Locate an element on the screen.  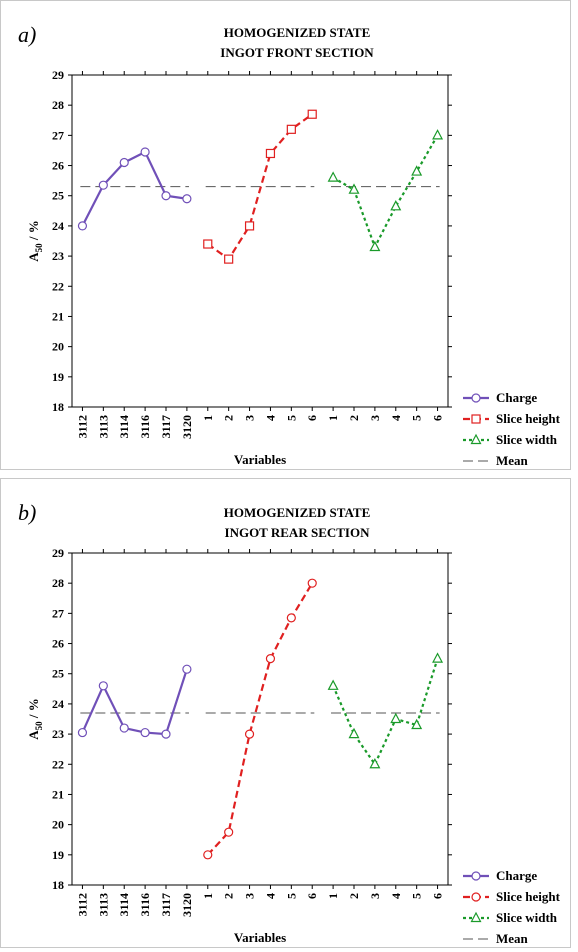
legend-entry: Slice width is located at coordinates (510, 439).